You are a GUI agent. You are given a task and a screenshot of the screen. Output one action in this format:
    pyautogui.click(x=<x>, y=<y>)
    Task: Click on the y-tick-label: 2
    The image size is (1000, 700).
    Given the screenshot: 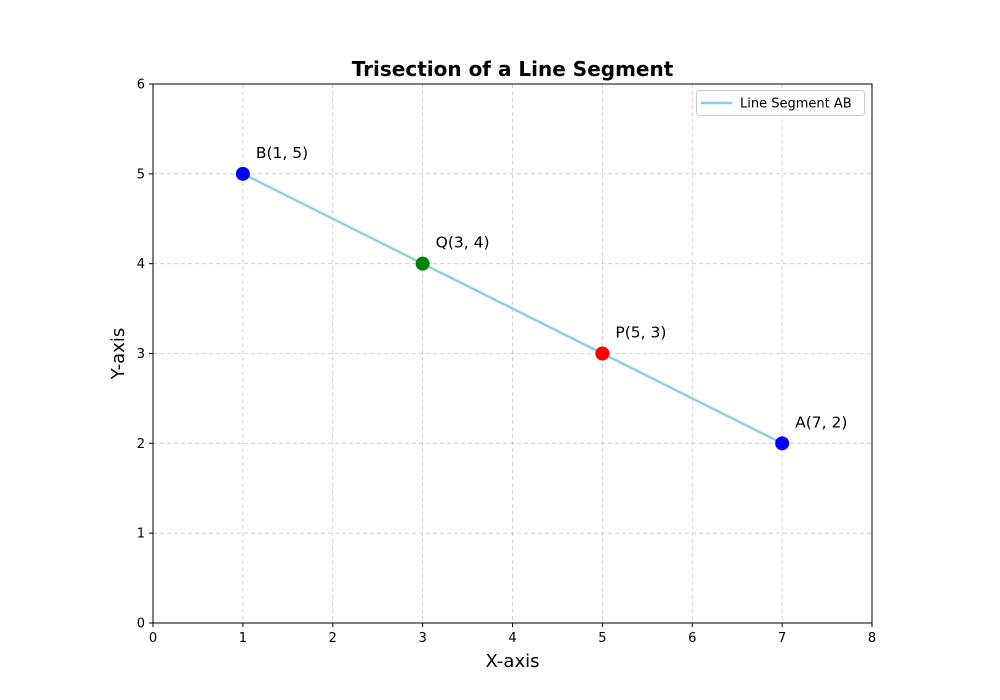 What is the action you would take?
    pyautogui.click(x=141, y=444)
    